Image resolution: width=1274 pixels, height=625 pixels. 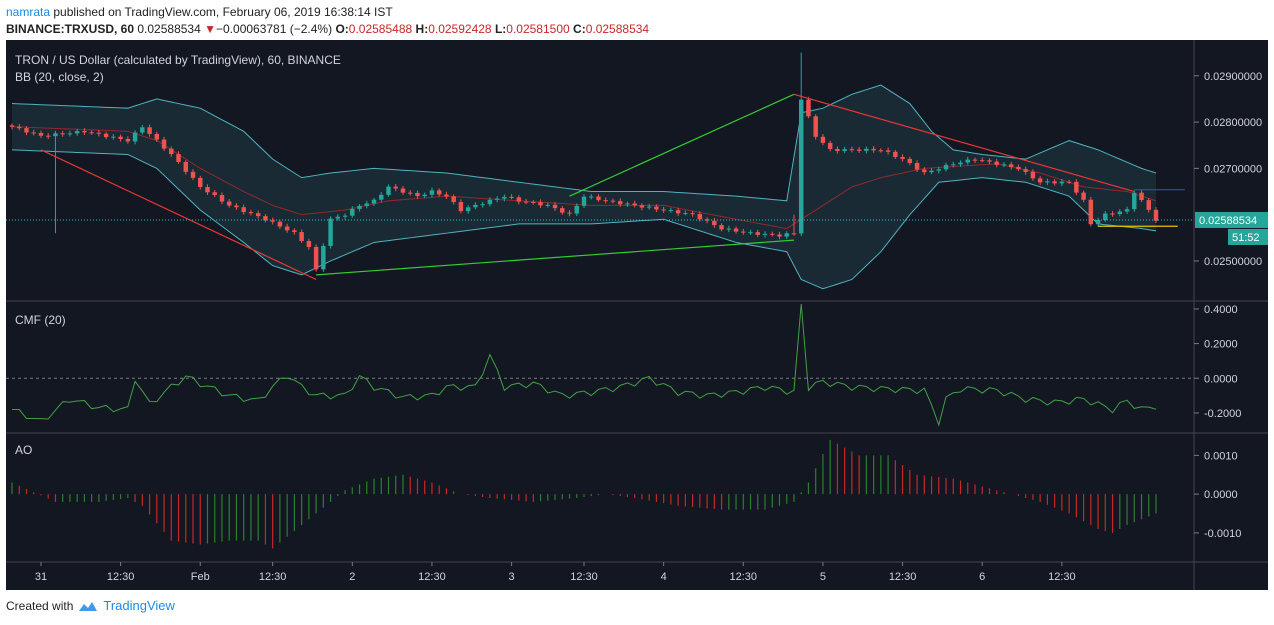 I want to click on brand-link: TradingView, so click(x=139, y=605).